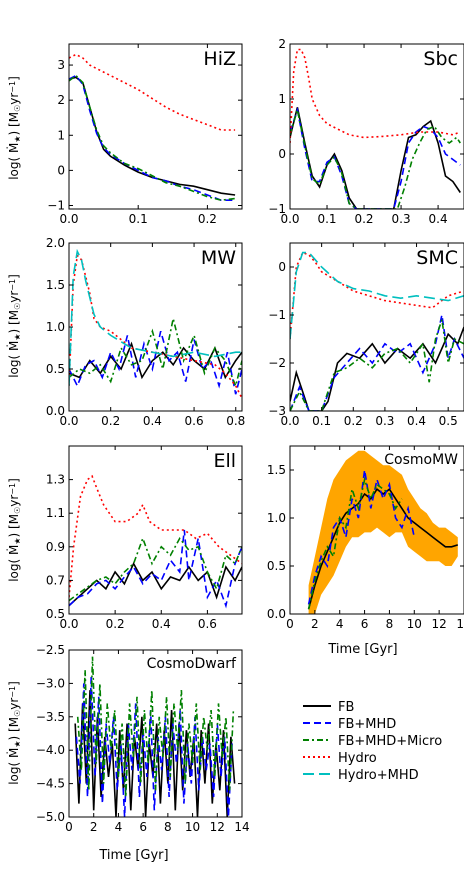 This screenshot has height=878, width=464. Describe the element at coordinates (378, 775) in the screenshot. I see `legend-label: Hydro+MHD` at that location.